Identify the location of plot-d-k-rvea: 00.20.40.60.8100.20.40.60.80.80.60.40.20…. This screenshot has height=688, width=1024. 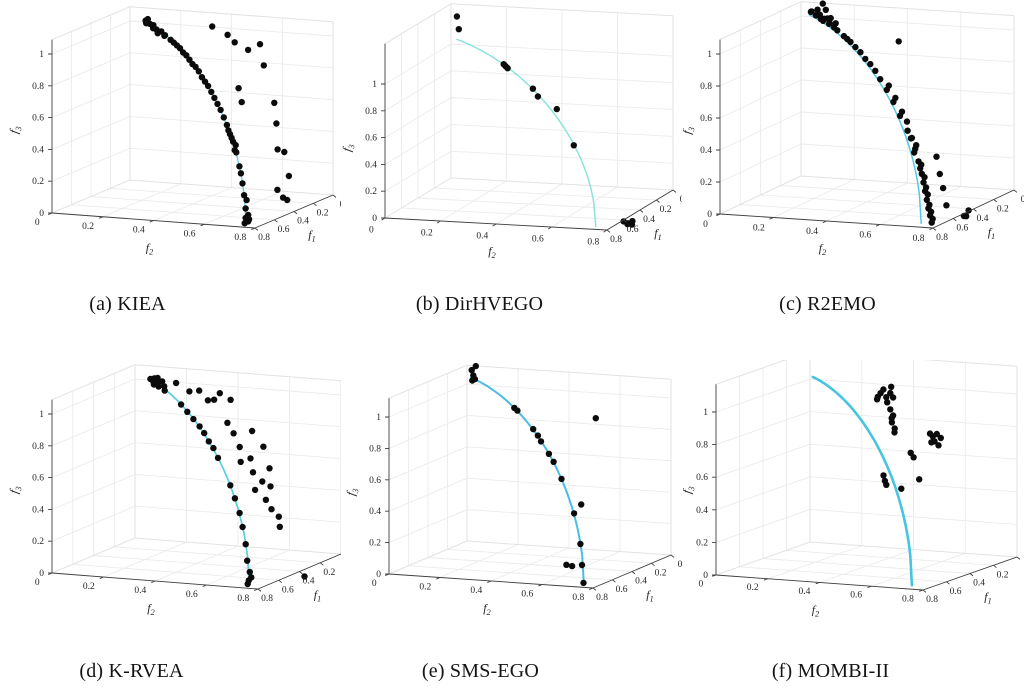
(174, 490).